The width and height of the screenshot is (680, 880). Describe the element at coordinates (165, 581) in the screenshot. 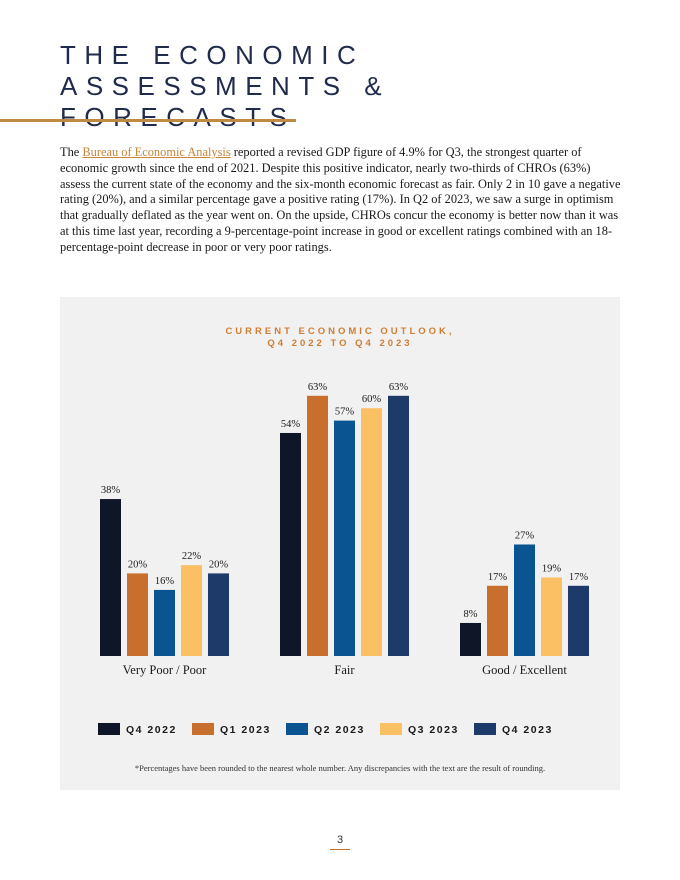

I see `value-label: 16%` at that location.